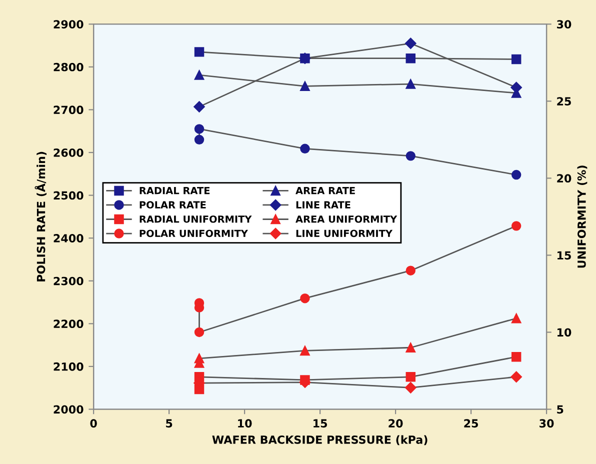  Describe the element at coordinates (564, 24) in the screenshot. I see `y2-tick-label: 30` at that location.